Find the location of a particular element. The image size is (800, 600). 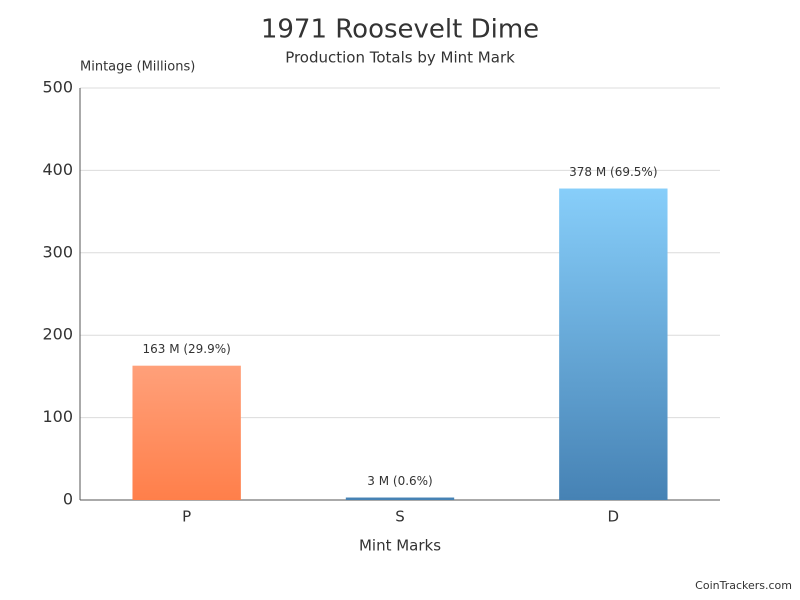

y-tick-label: 100 is located at coordinates (57, 416).